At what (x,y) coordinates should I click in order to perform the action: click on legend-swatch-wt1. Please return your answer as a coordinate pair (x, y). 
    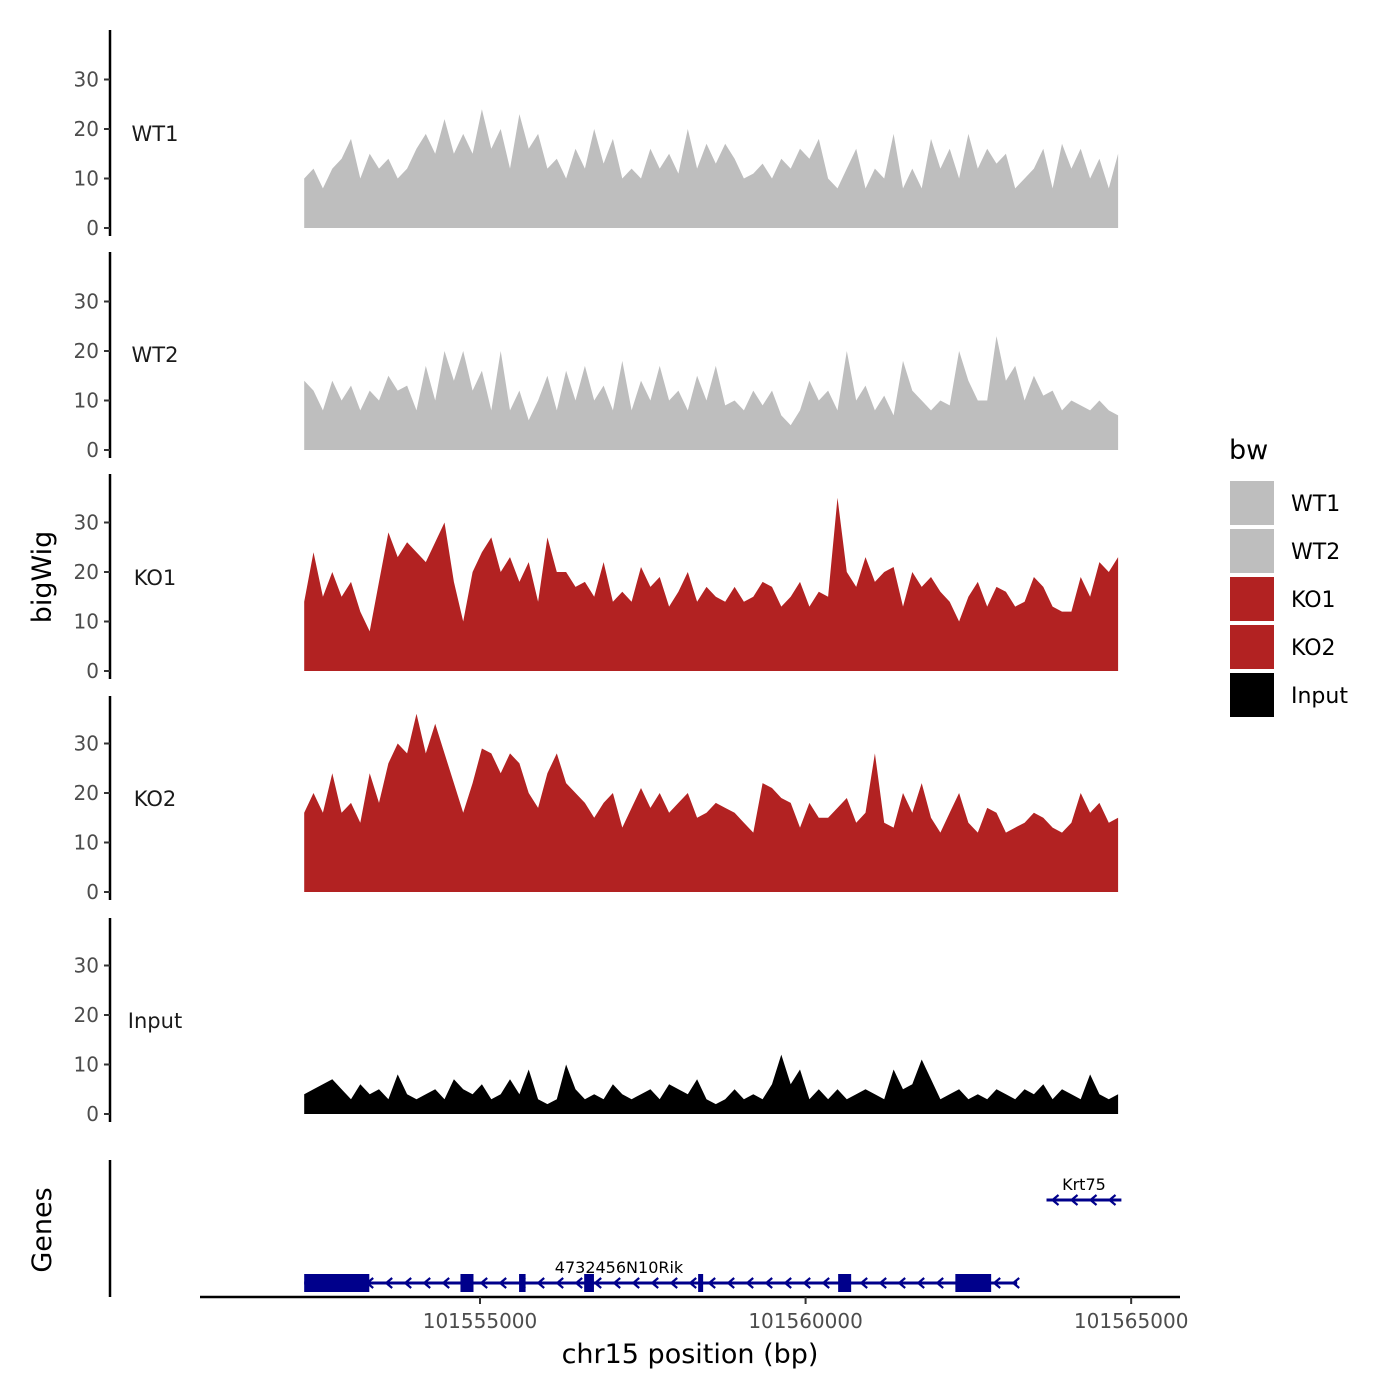
    Looking at the image, I should click on (1252, 503).